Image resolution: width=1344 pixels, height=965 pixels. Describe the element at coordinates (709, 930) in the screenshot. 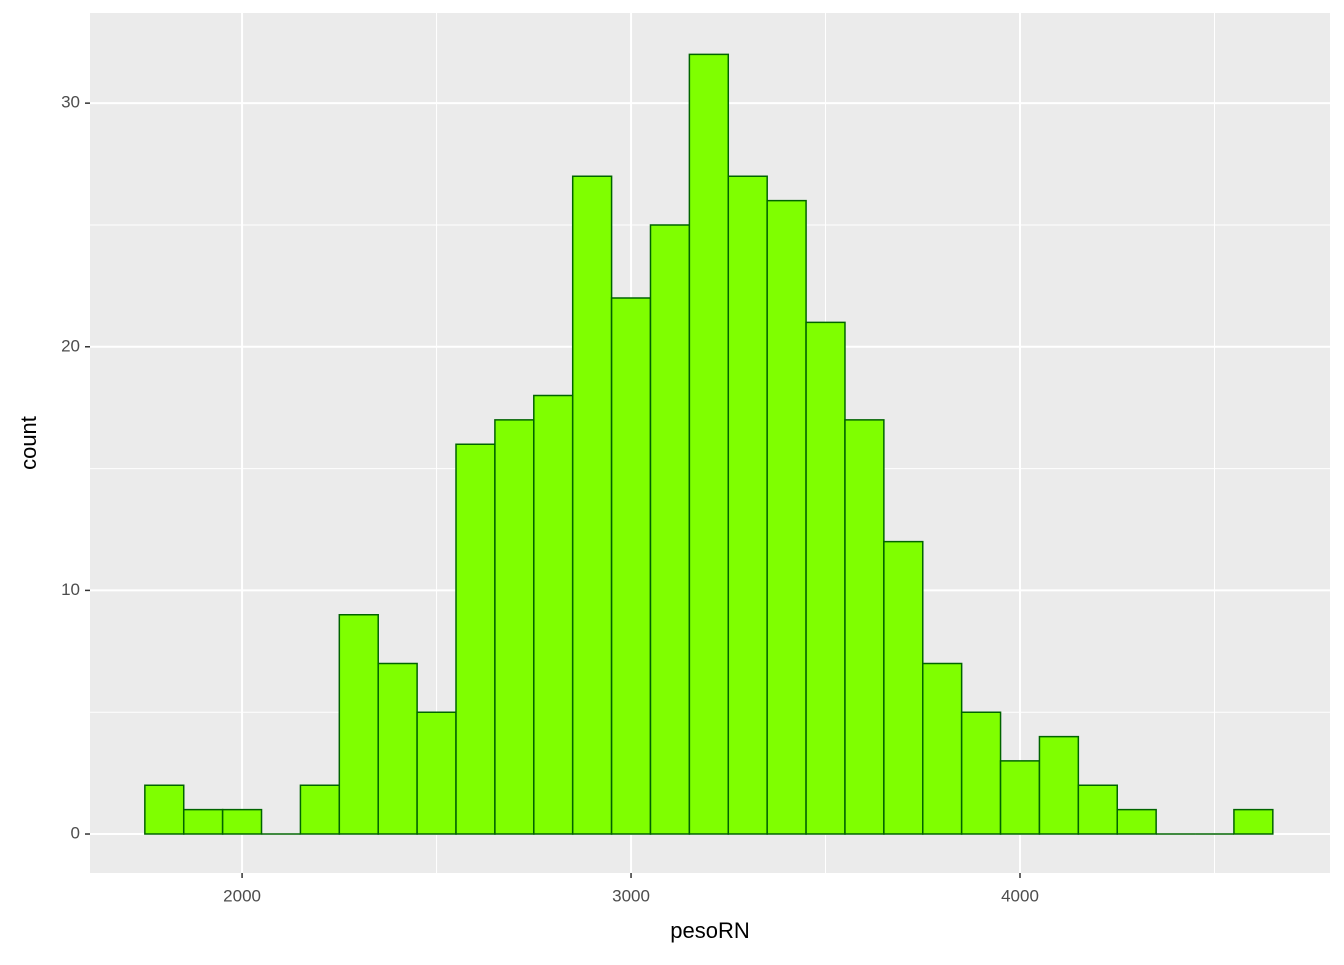

I see `x-axis-title: pesoRN` at that location.